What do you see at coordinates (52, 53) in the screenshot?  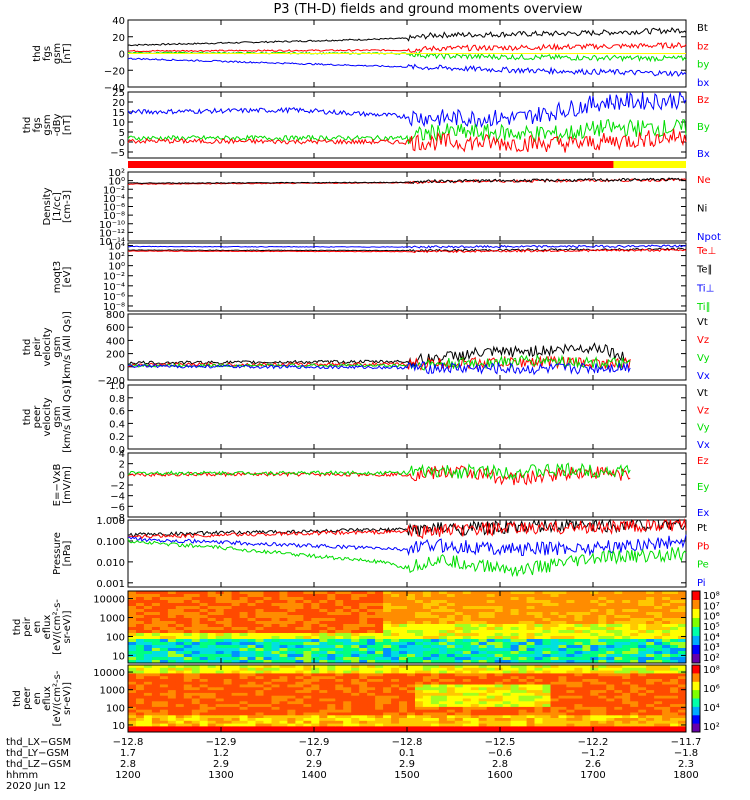 I see `y-axis-label: thd fgs gsm [nT]` at bounding box center [52, 53].